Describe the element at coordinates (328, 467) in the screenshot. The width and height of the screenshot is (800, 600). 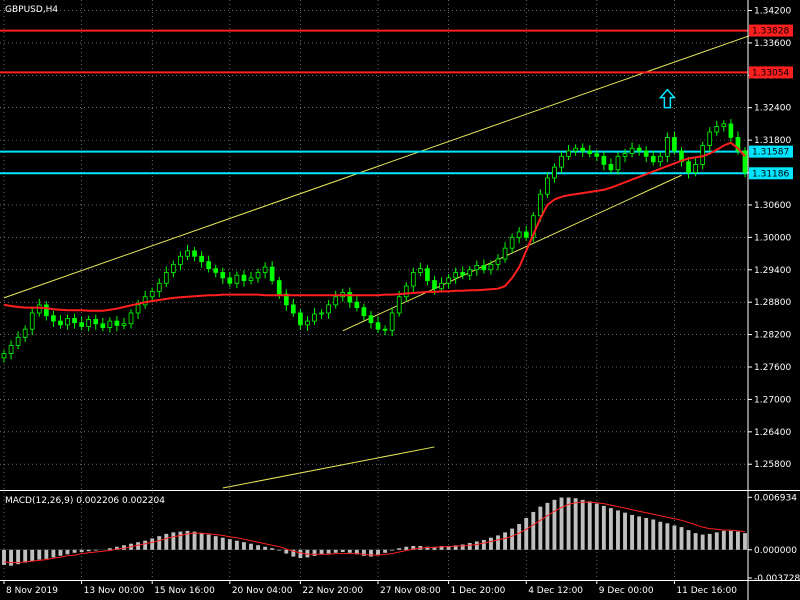
I see `trendline` at that location.